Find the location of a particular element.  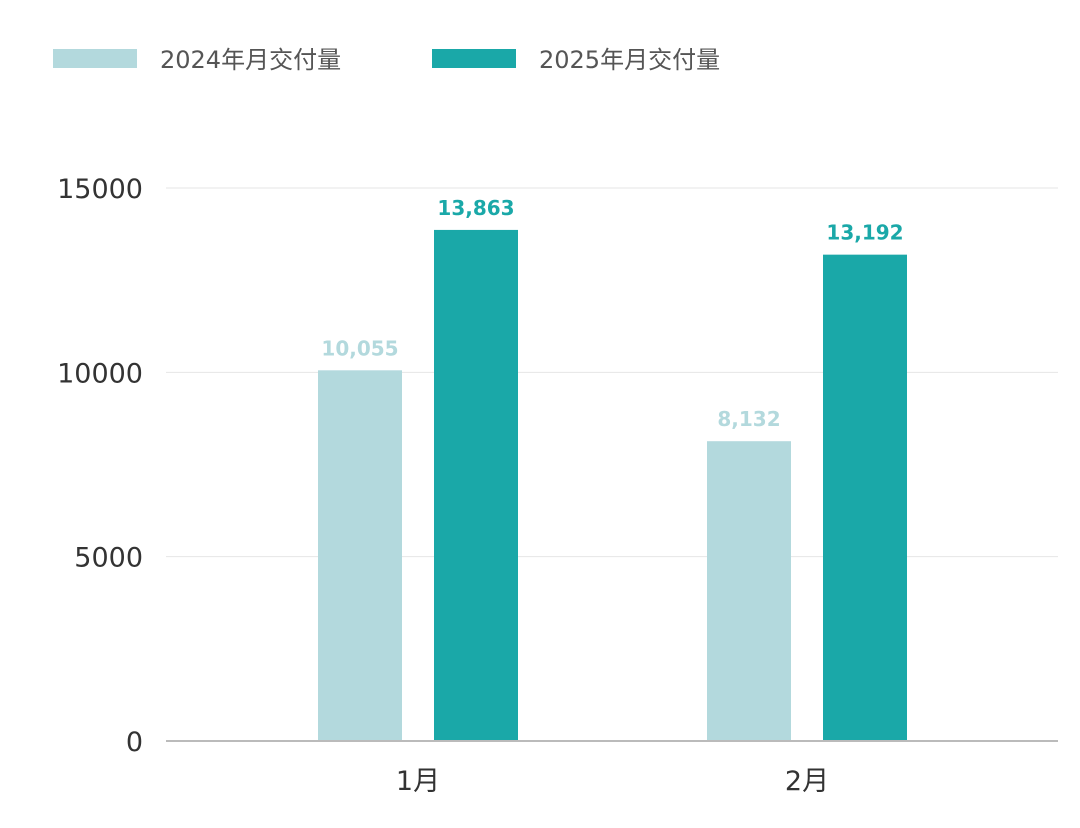

y-tick-label: 5000 is located at coordinates (108, 558).